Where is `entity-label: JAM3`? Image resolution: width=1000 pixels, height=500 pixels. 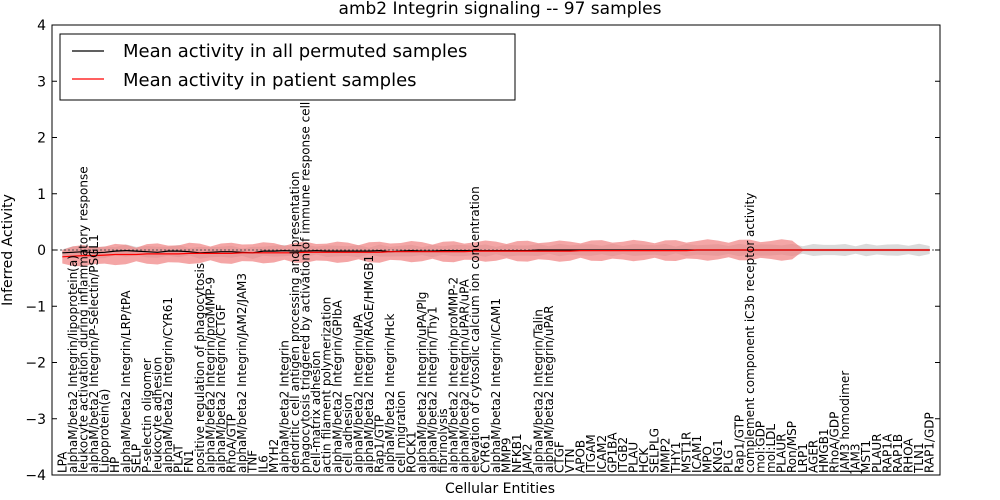 entity-label: JAM3 is located at coordinates (856, 459).